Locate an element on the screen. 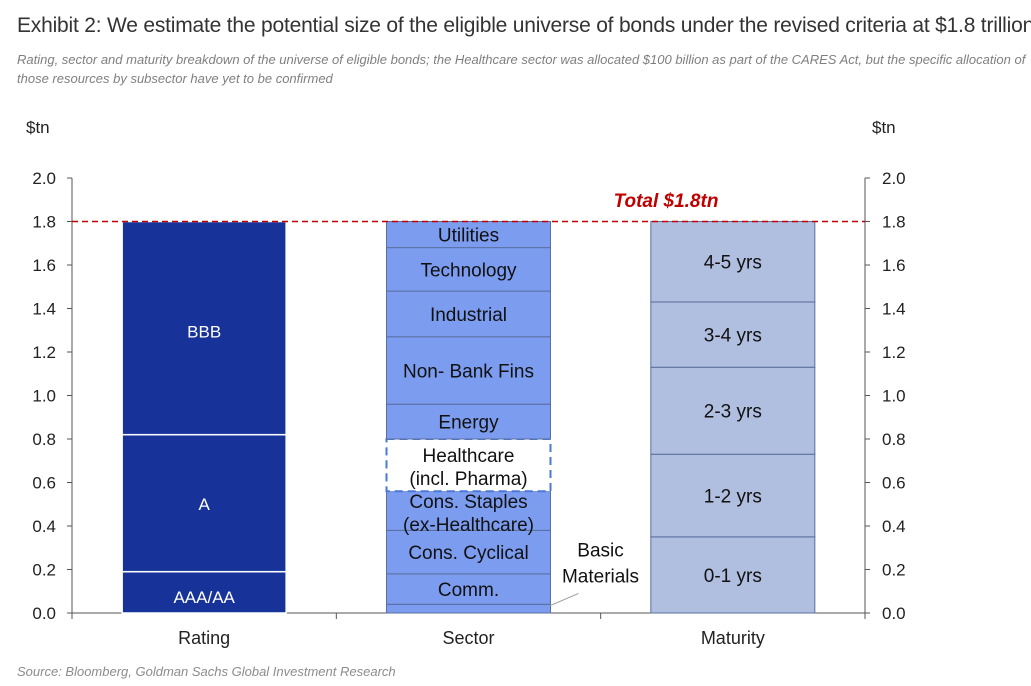  right-axis-unit-label: $tn is located at coordinates (884, 127).